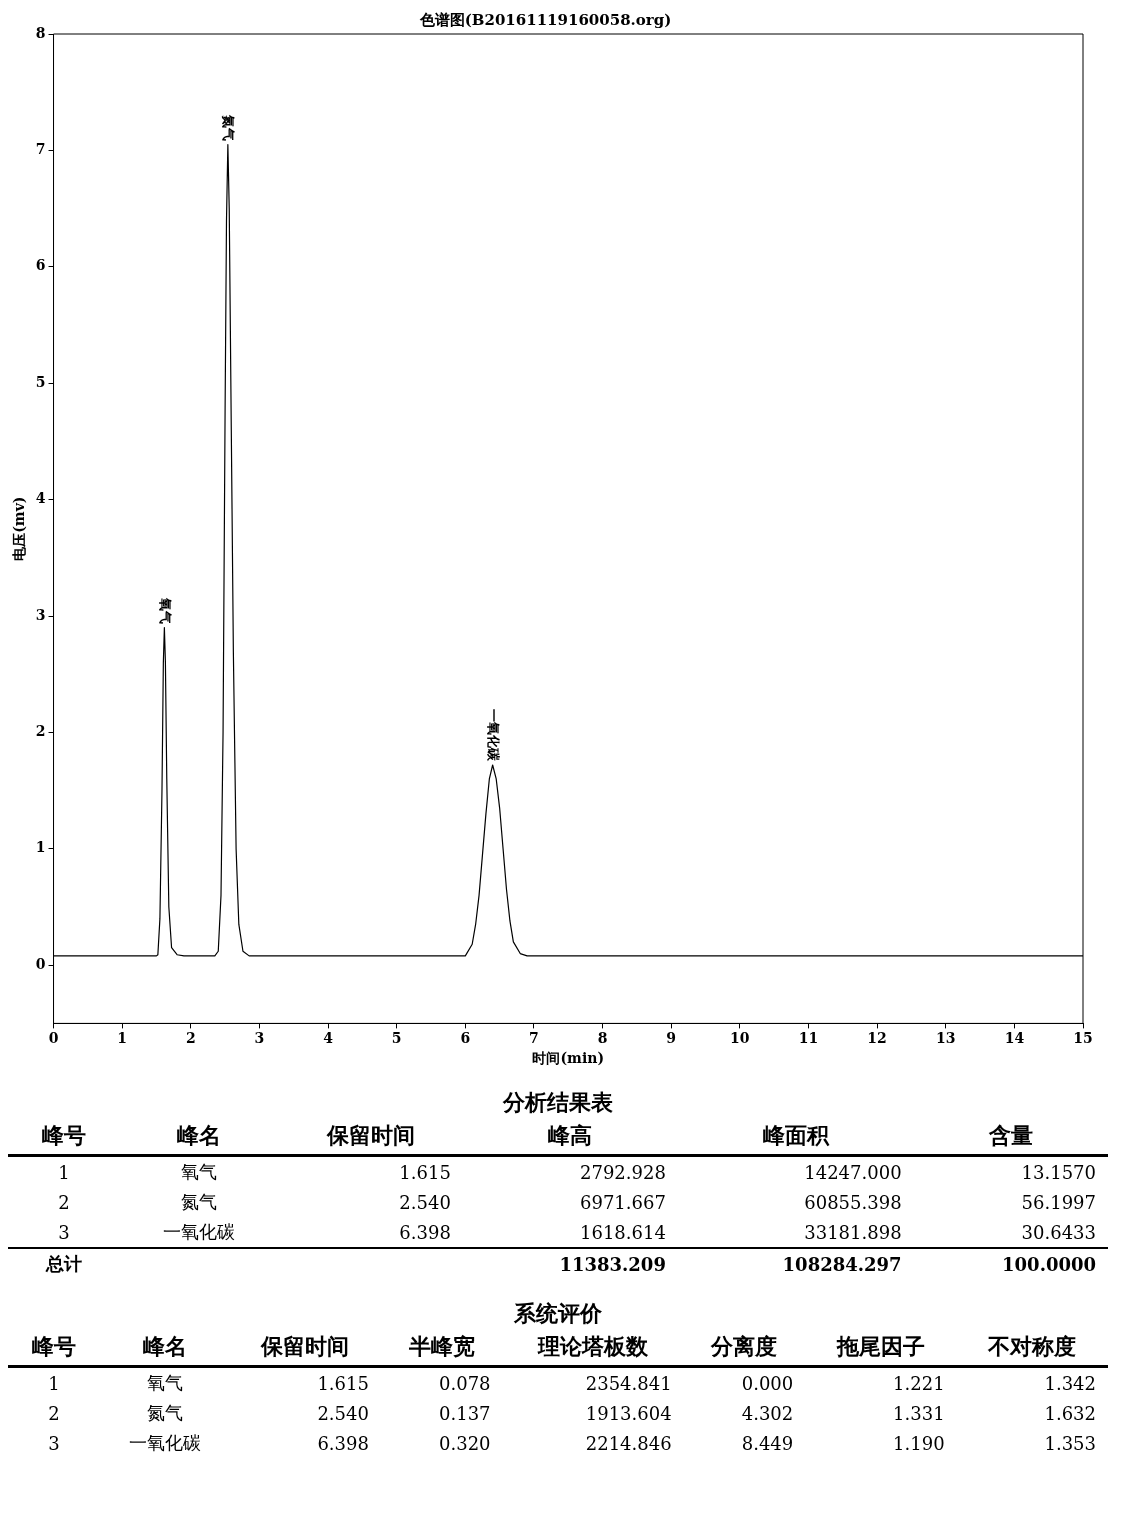 The height and width of the screenshot is (1535, 1123). Describe the element at coordinates (572, 1443) in the screenshot. I see `text: 3 一氧化碳 6.398 0.320 2214.846 8.449 1.190 1.353` at that location.